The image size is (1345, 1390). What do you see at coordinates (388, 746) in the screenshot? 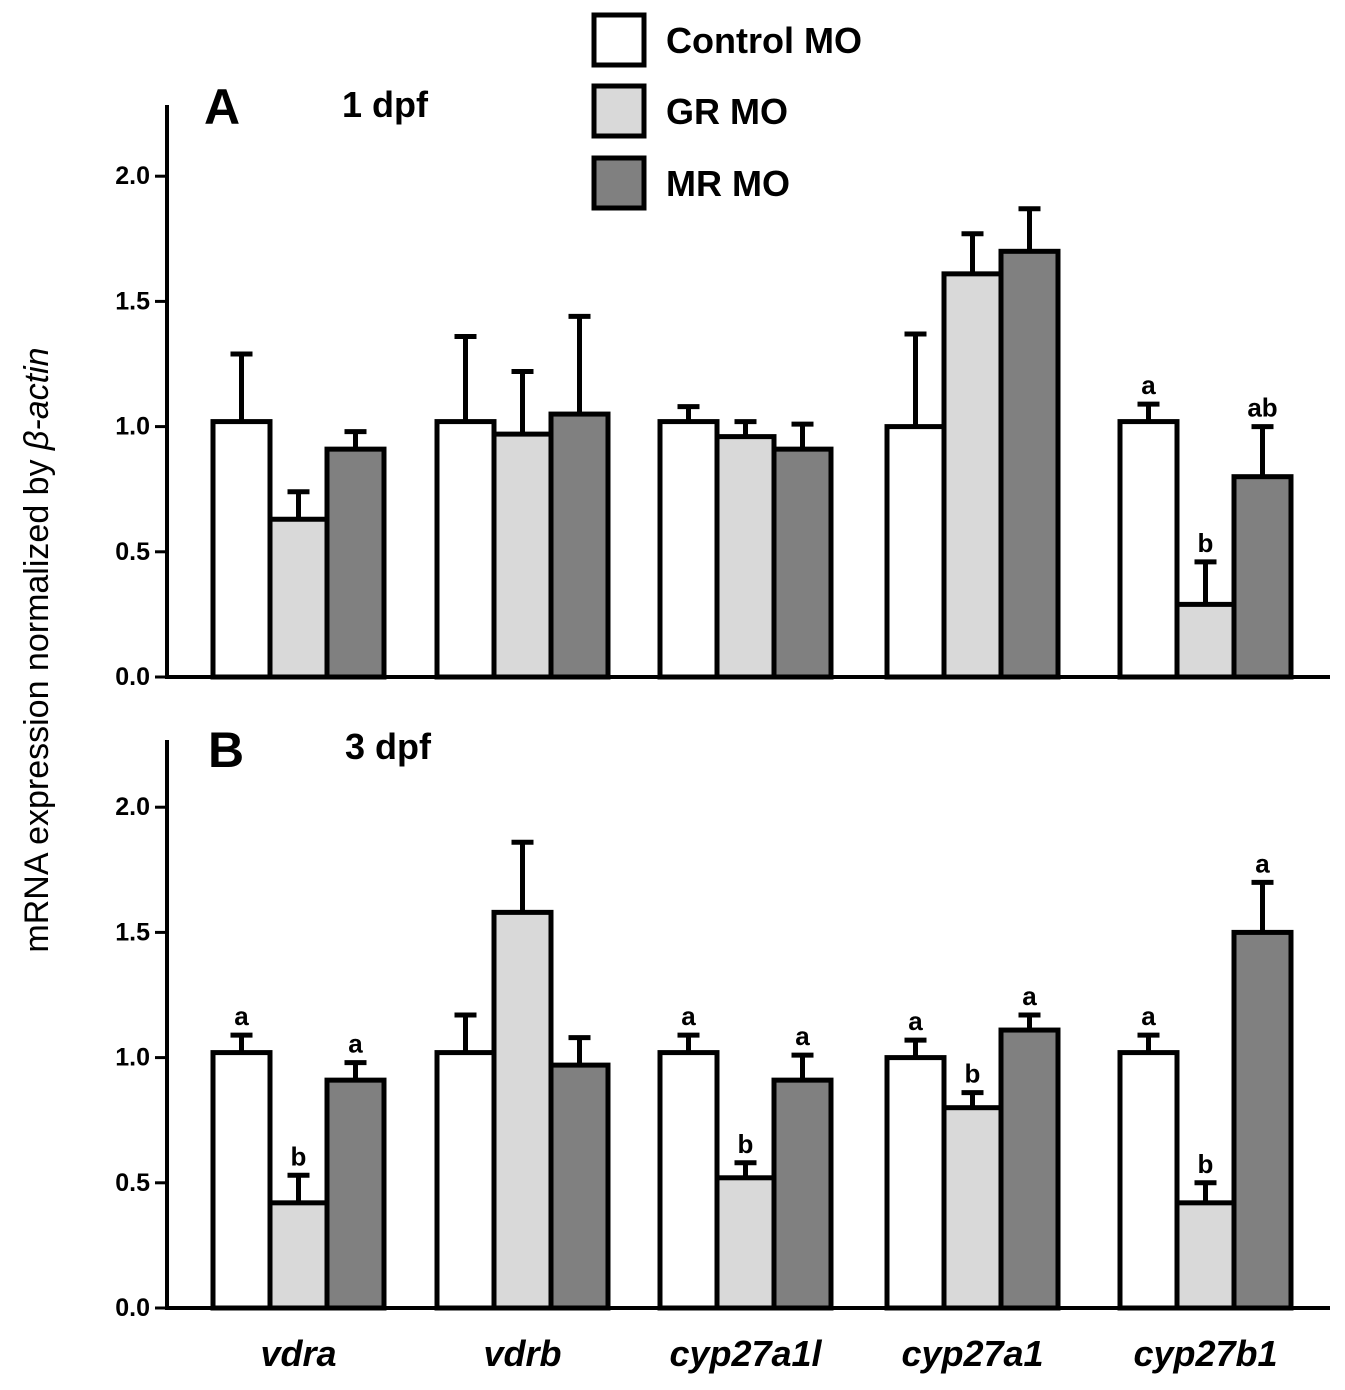
I see `panel-b-subtitle: 3 dpf` at bounding box center [388, 746].